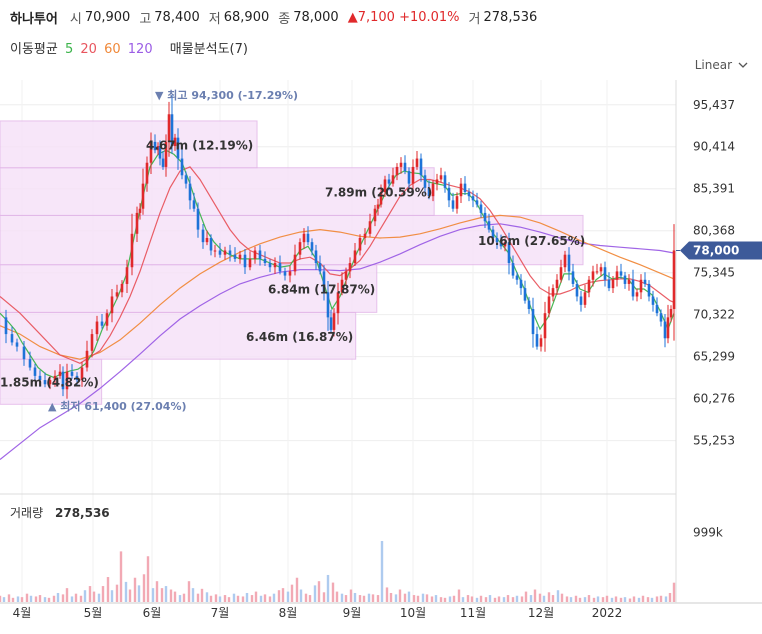 The height and width of the screenshot is (634, 762). I want to click on open-label: 시, so click(75, 19).